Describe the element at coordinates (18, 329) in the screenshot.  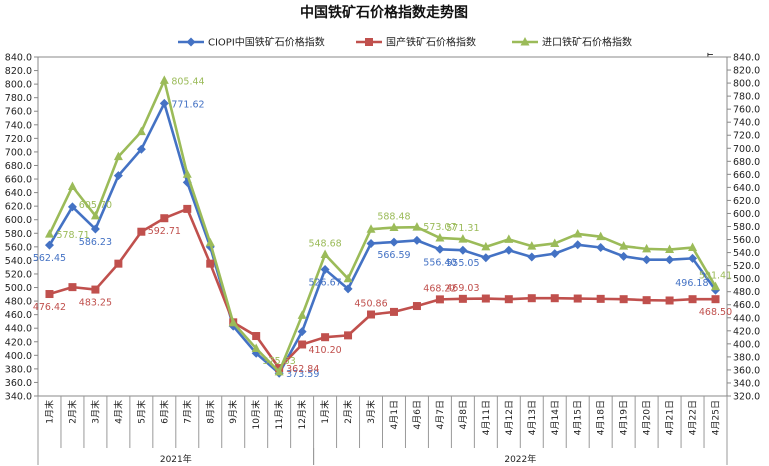
I see `left-tick-label: 440.0` at that location.